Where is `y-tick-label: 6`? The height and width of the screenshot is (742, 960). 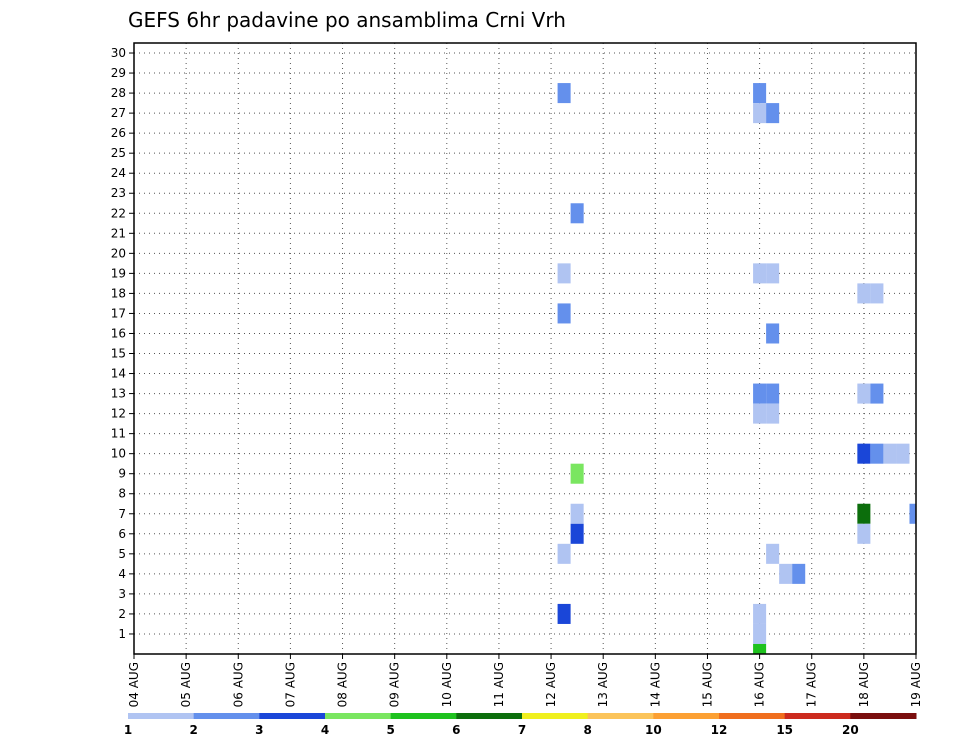 y-tick-label: 6 is located at coordinates (122, 534).